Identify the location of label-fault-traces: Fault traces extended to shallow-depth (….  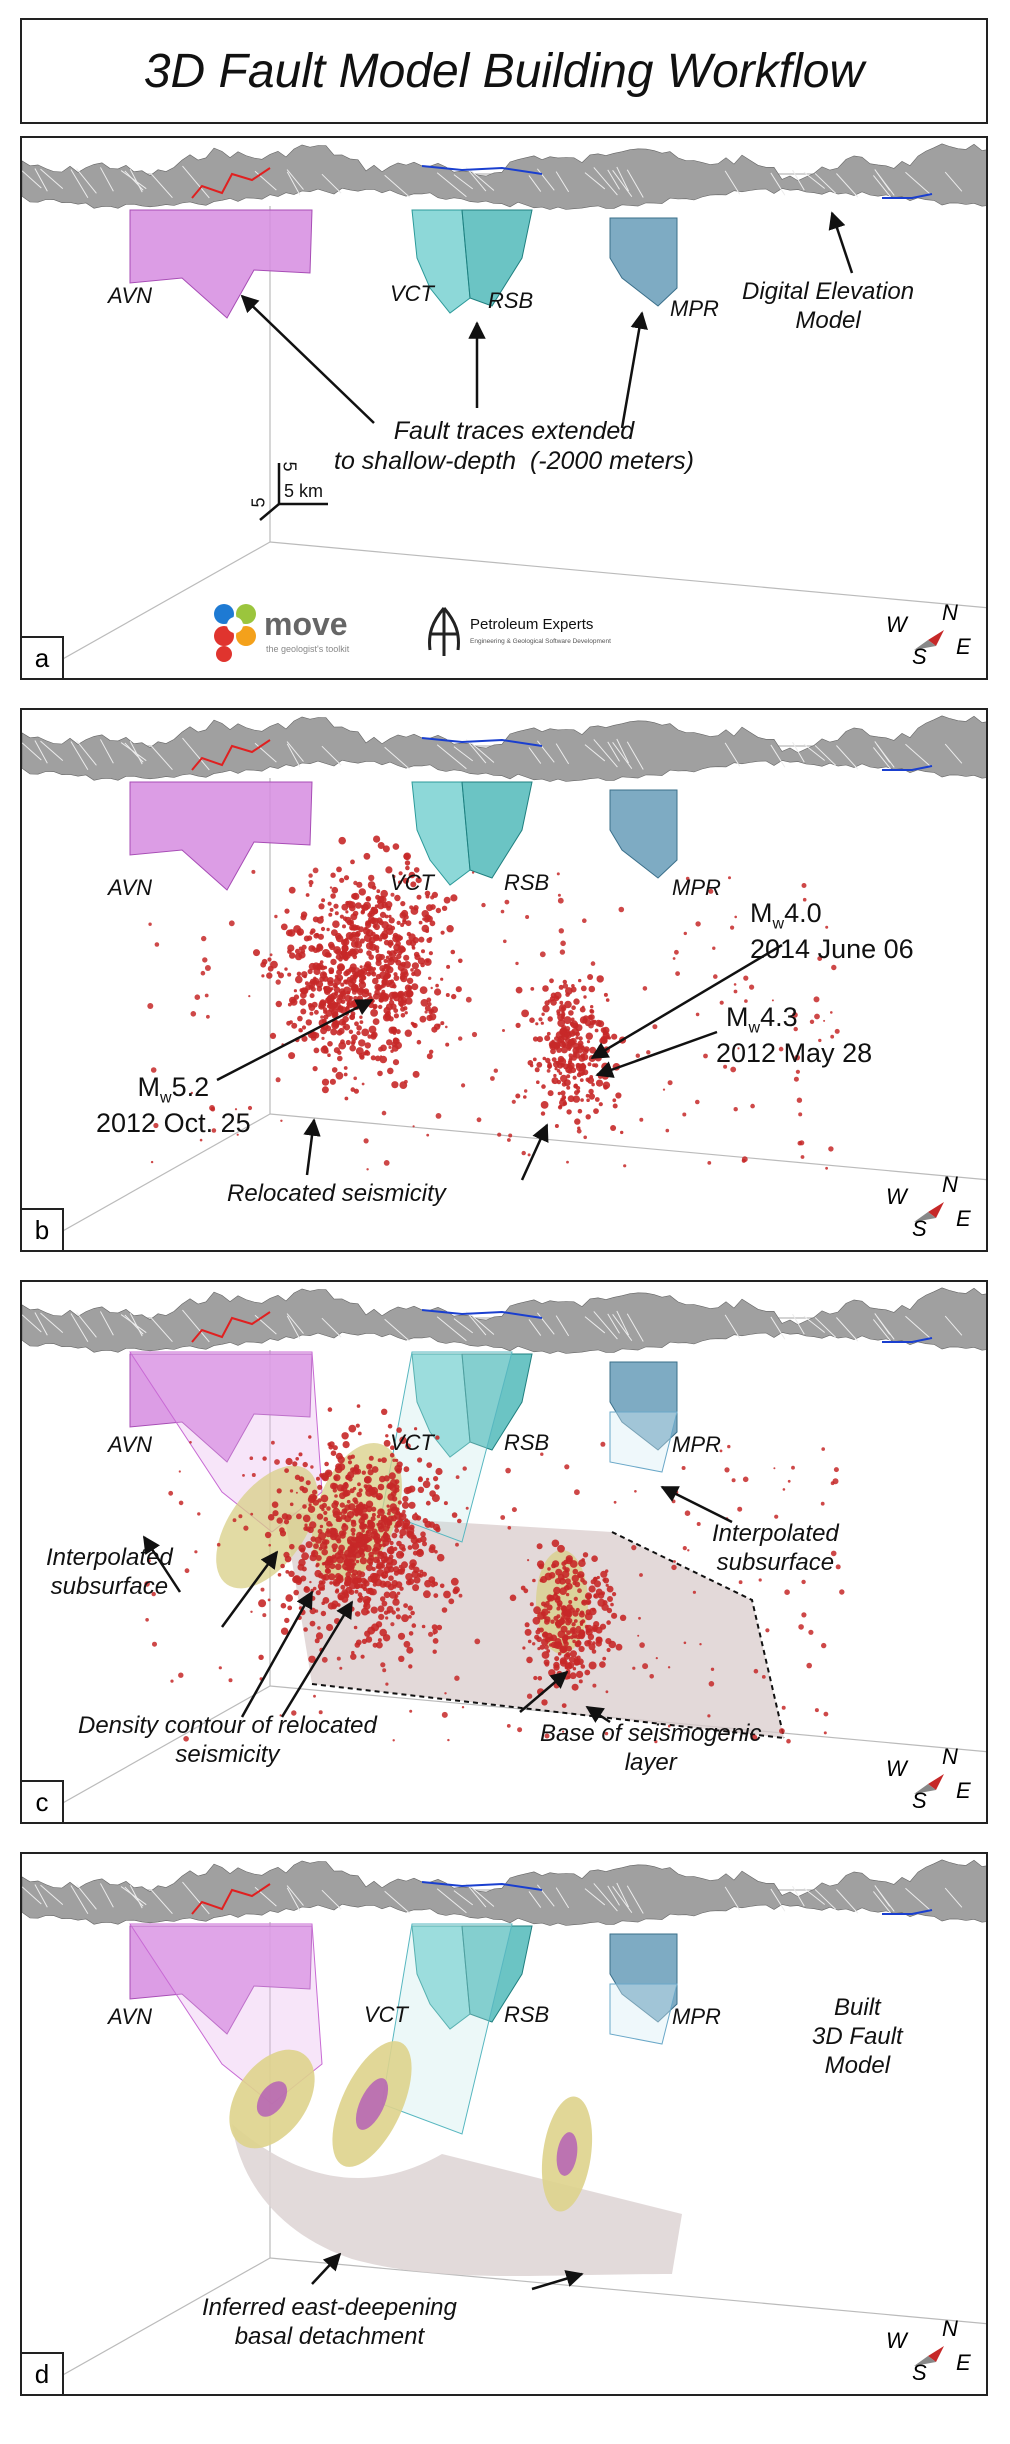
(514, 446).